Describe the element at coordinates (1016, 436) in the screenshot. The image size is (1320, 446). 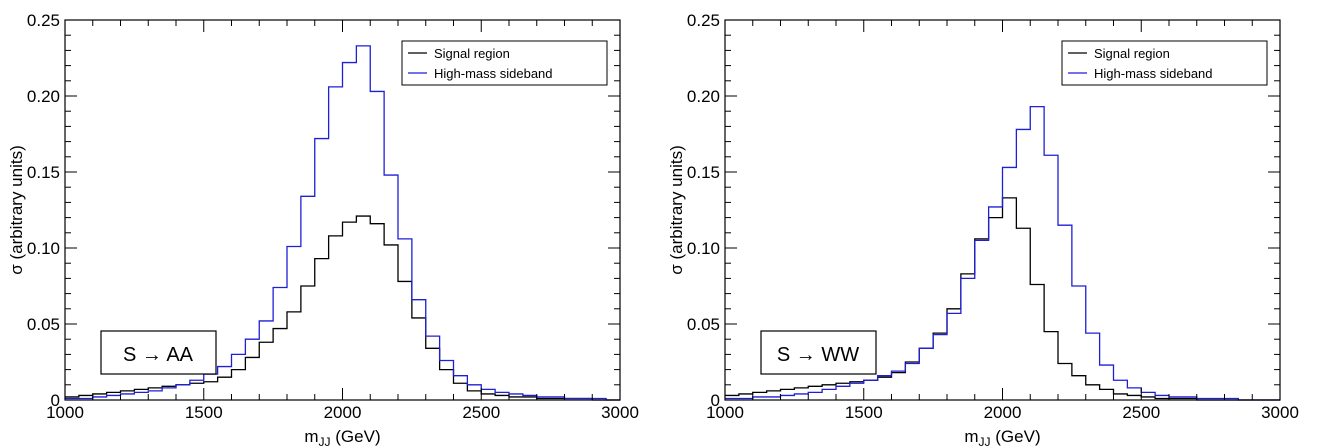
I see `chart-1-x-axis-title-unit: (GeV)` at that location.